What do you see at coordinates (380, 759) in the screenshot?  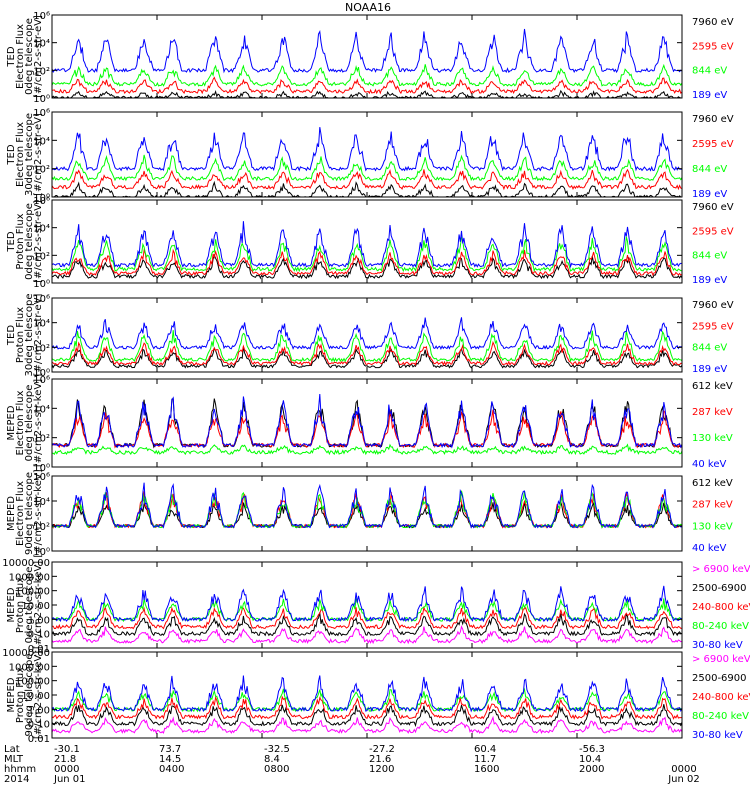 I see `ephemeris-tick-value: 21.6` at bounding box center [380, 759].